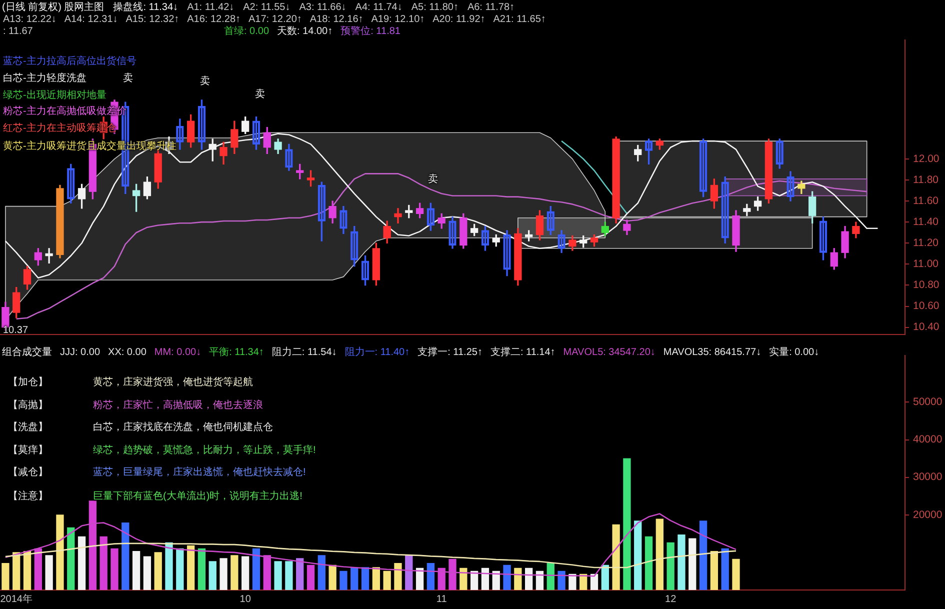 The height and width of the screenshot is (609, 945). What do you see at coordinates (450, 353) in the screenshot?
I see `annotation: 支撑一: 11.25↑` at bounding box center [450, 353].